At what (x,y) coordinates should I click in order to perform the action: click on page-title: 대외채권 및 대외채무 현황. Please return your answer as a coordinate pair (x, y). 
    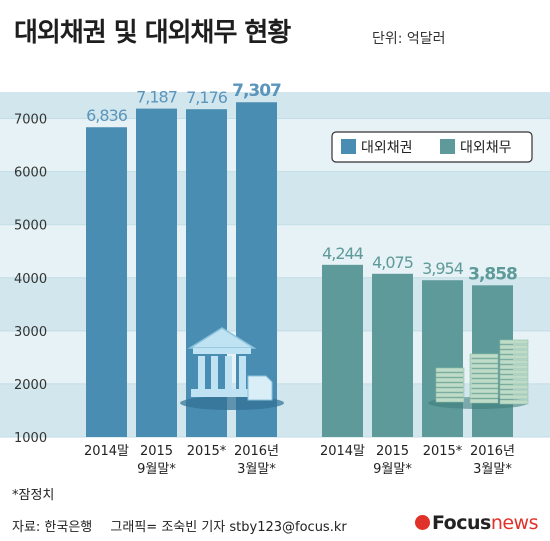
    Looking at the image, I should click on (152, 33).